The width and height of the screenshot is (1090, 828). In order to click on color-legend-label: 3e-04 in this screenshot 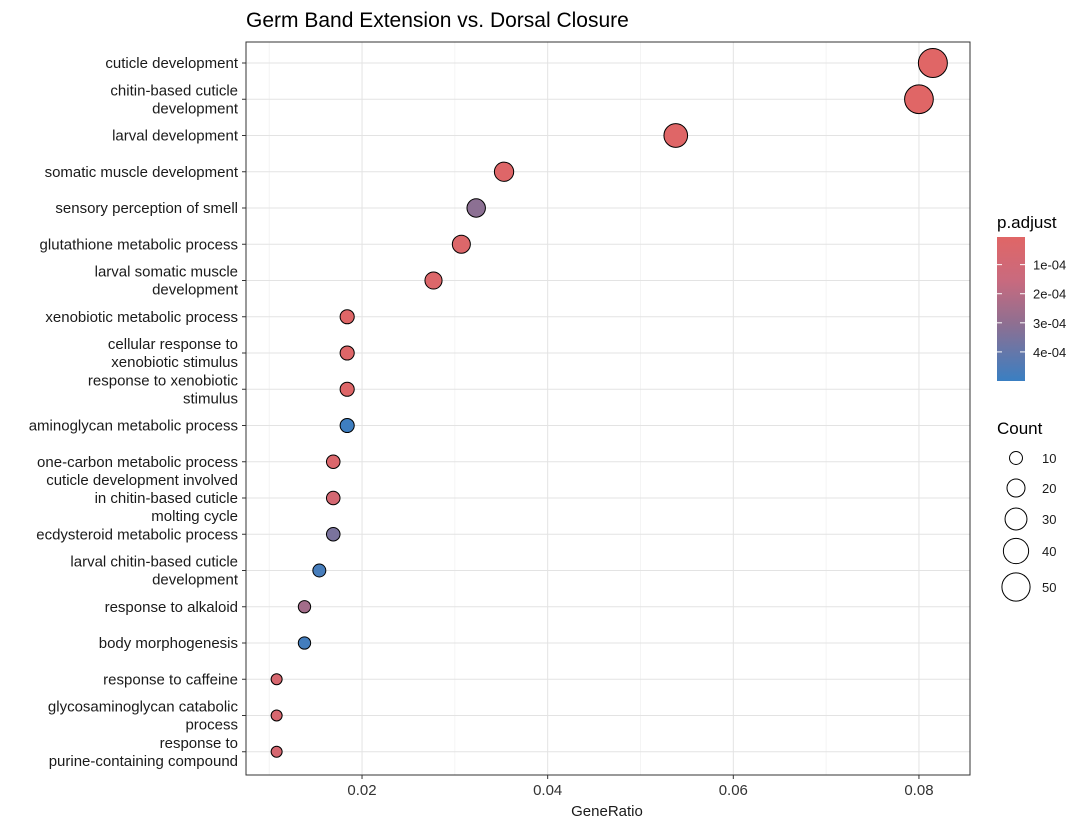, I will do `click(1049, 323)`.